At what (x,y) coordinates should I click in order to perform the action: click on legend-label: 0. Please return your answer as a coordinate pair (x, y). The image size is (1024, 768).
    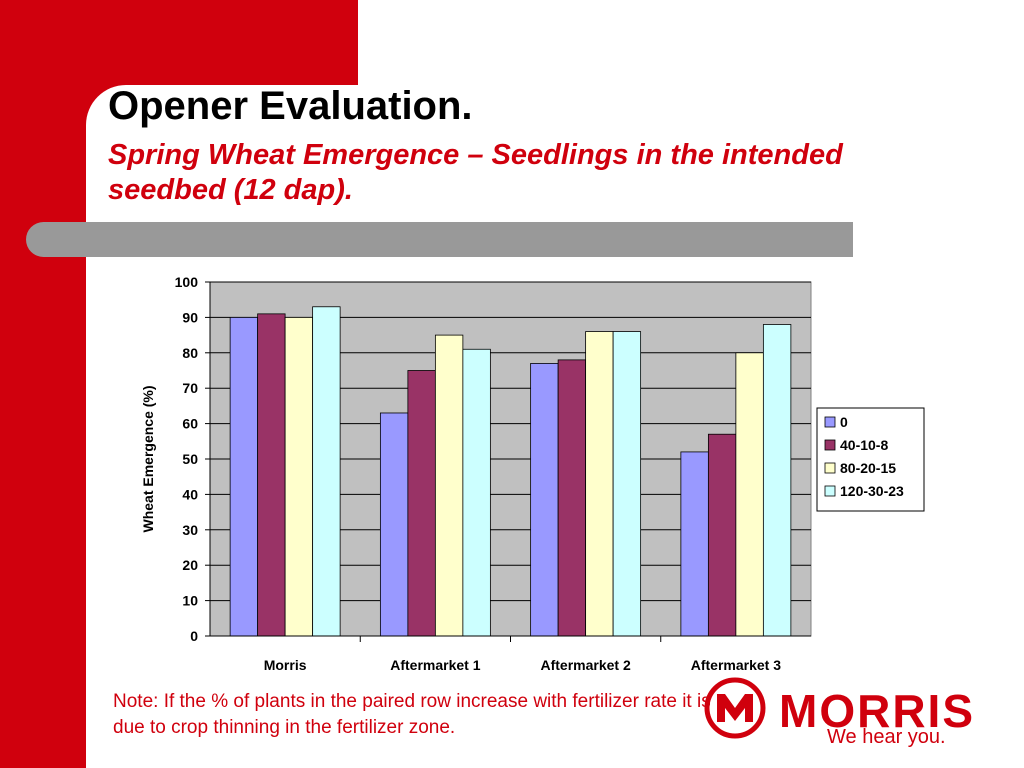
    Looking at the image, I should click on (844, 422).